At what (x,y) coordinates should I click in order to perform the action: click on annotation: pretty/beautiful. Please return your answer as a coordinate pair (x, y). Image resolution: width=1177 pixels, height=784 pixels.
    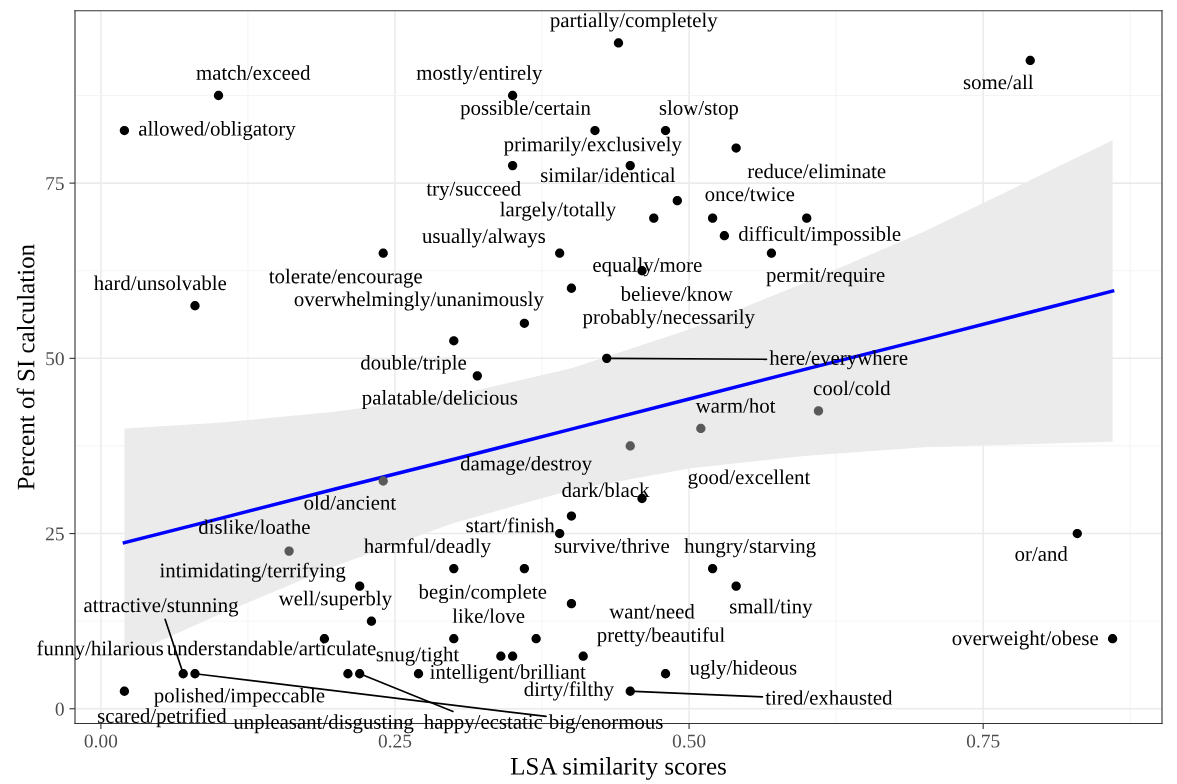
    Looking at the image, I should click on (661, 637).